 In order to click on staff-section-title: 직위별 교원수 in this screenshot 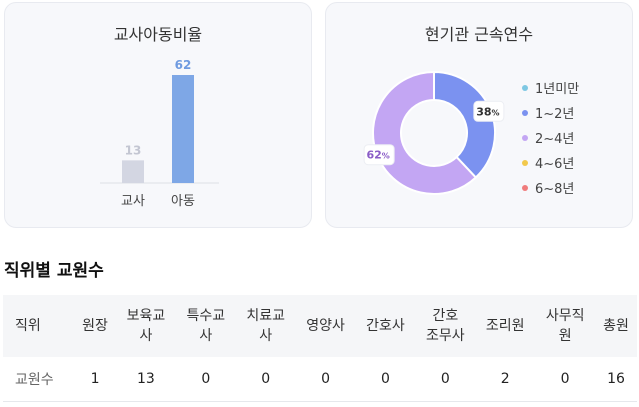, I will do `click(54, 271)`.